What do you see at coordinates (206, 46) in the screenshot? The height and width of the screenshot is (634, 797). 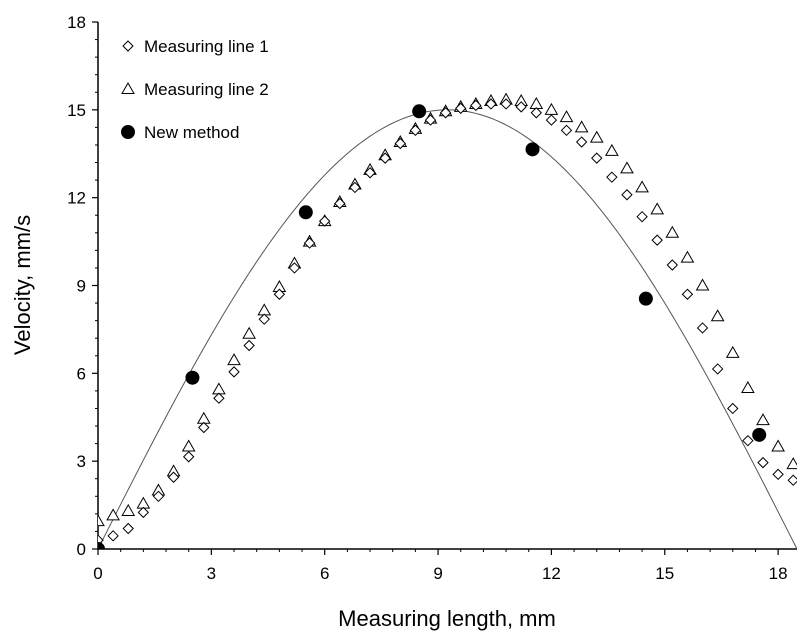 I see `legend-label: Measuring line 1` at bounding box center [206, 46].